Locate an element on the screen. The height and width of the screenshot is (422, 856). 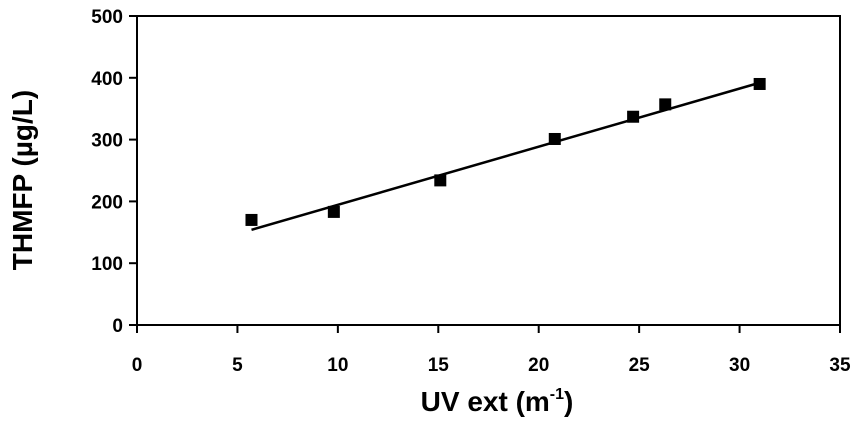
x-axis-title-superscript: -1 is located at coordinates (557, 394).